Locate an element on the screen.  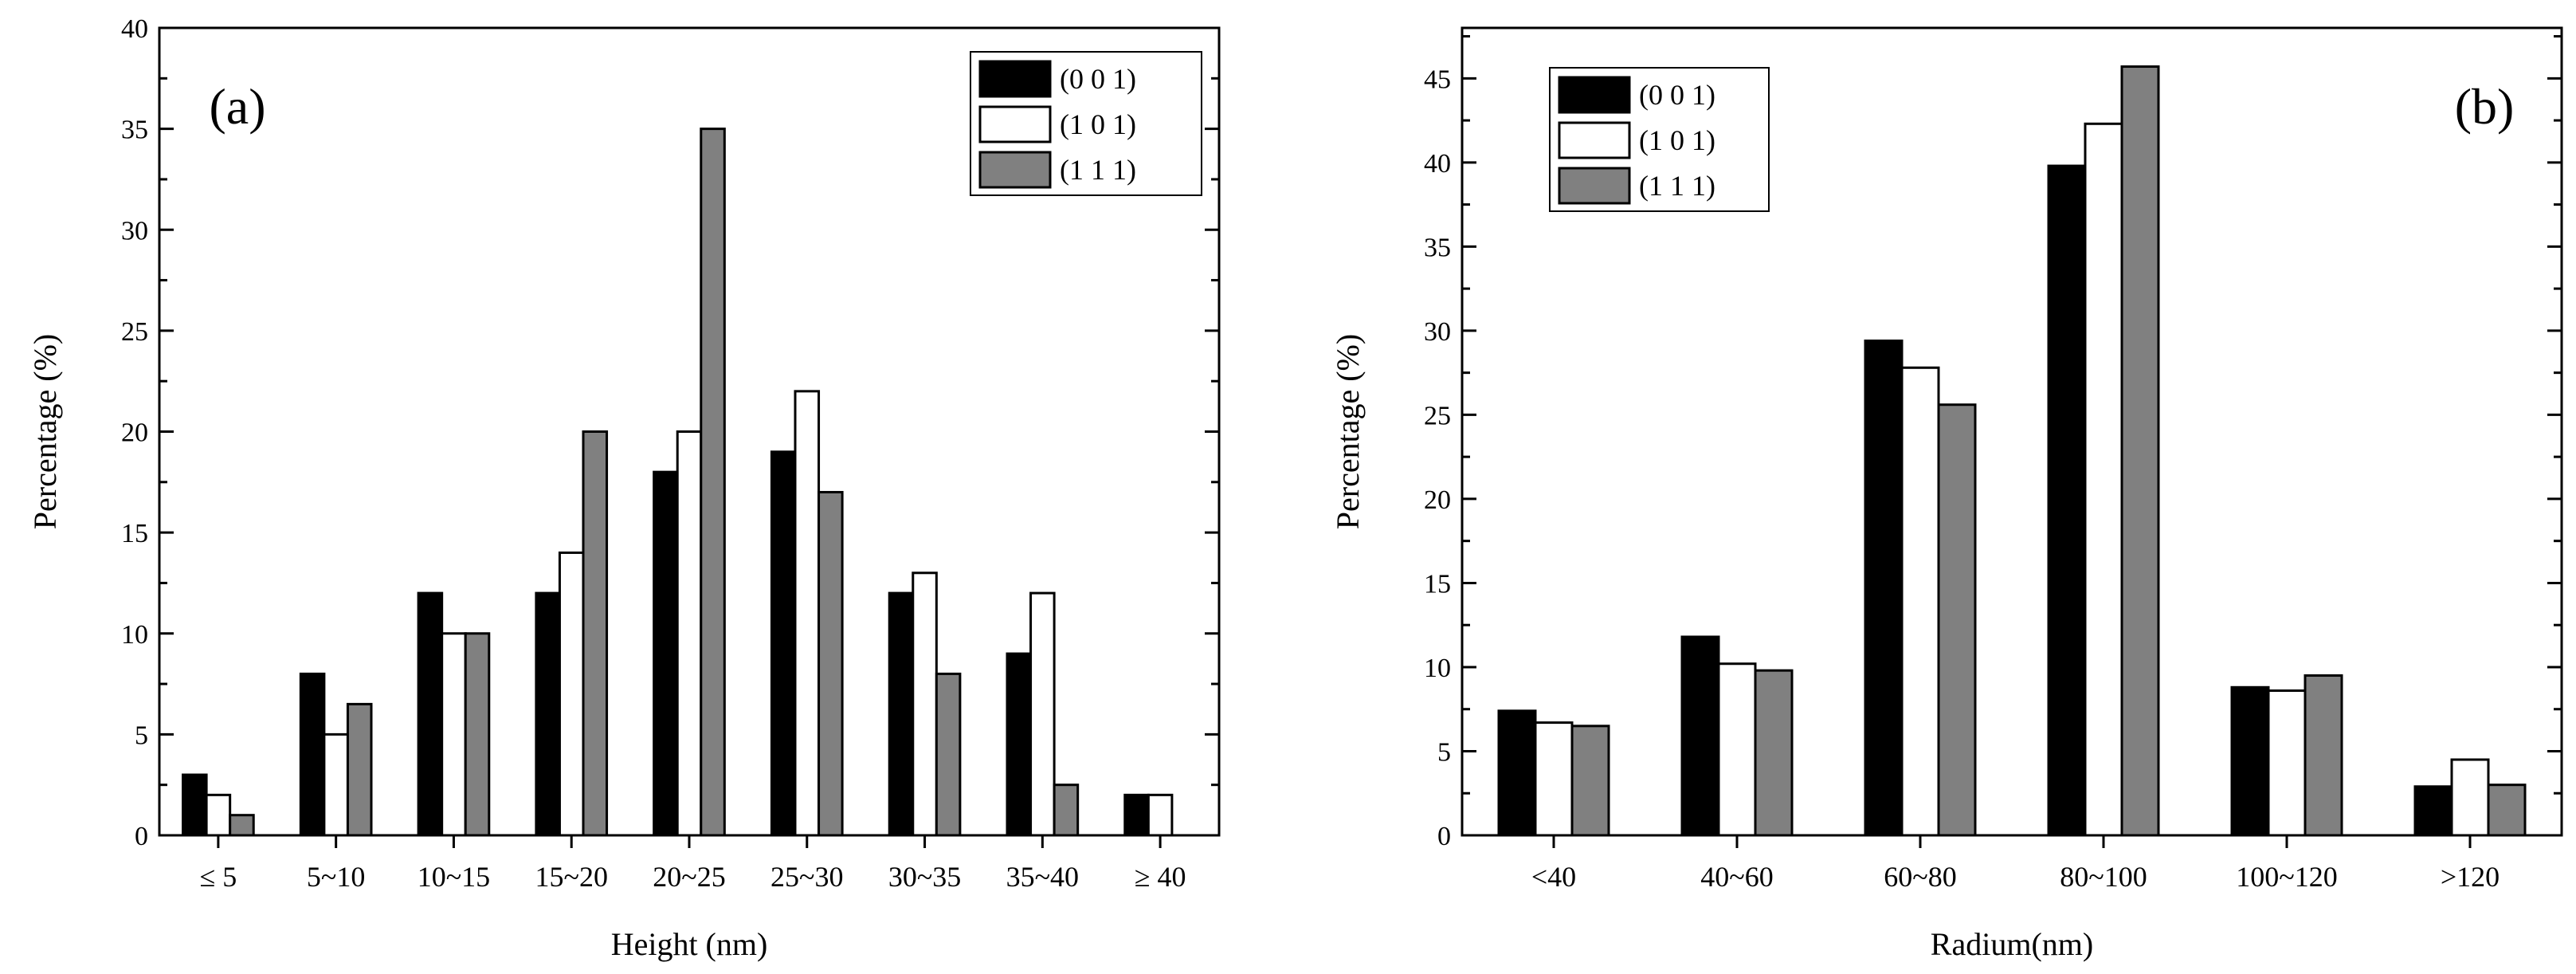
x-tick-label: ≤ 5 is located at coordinates (218, 877).